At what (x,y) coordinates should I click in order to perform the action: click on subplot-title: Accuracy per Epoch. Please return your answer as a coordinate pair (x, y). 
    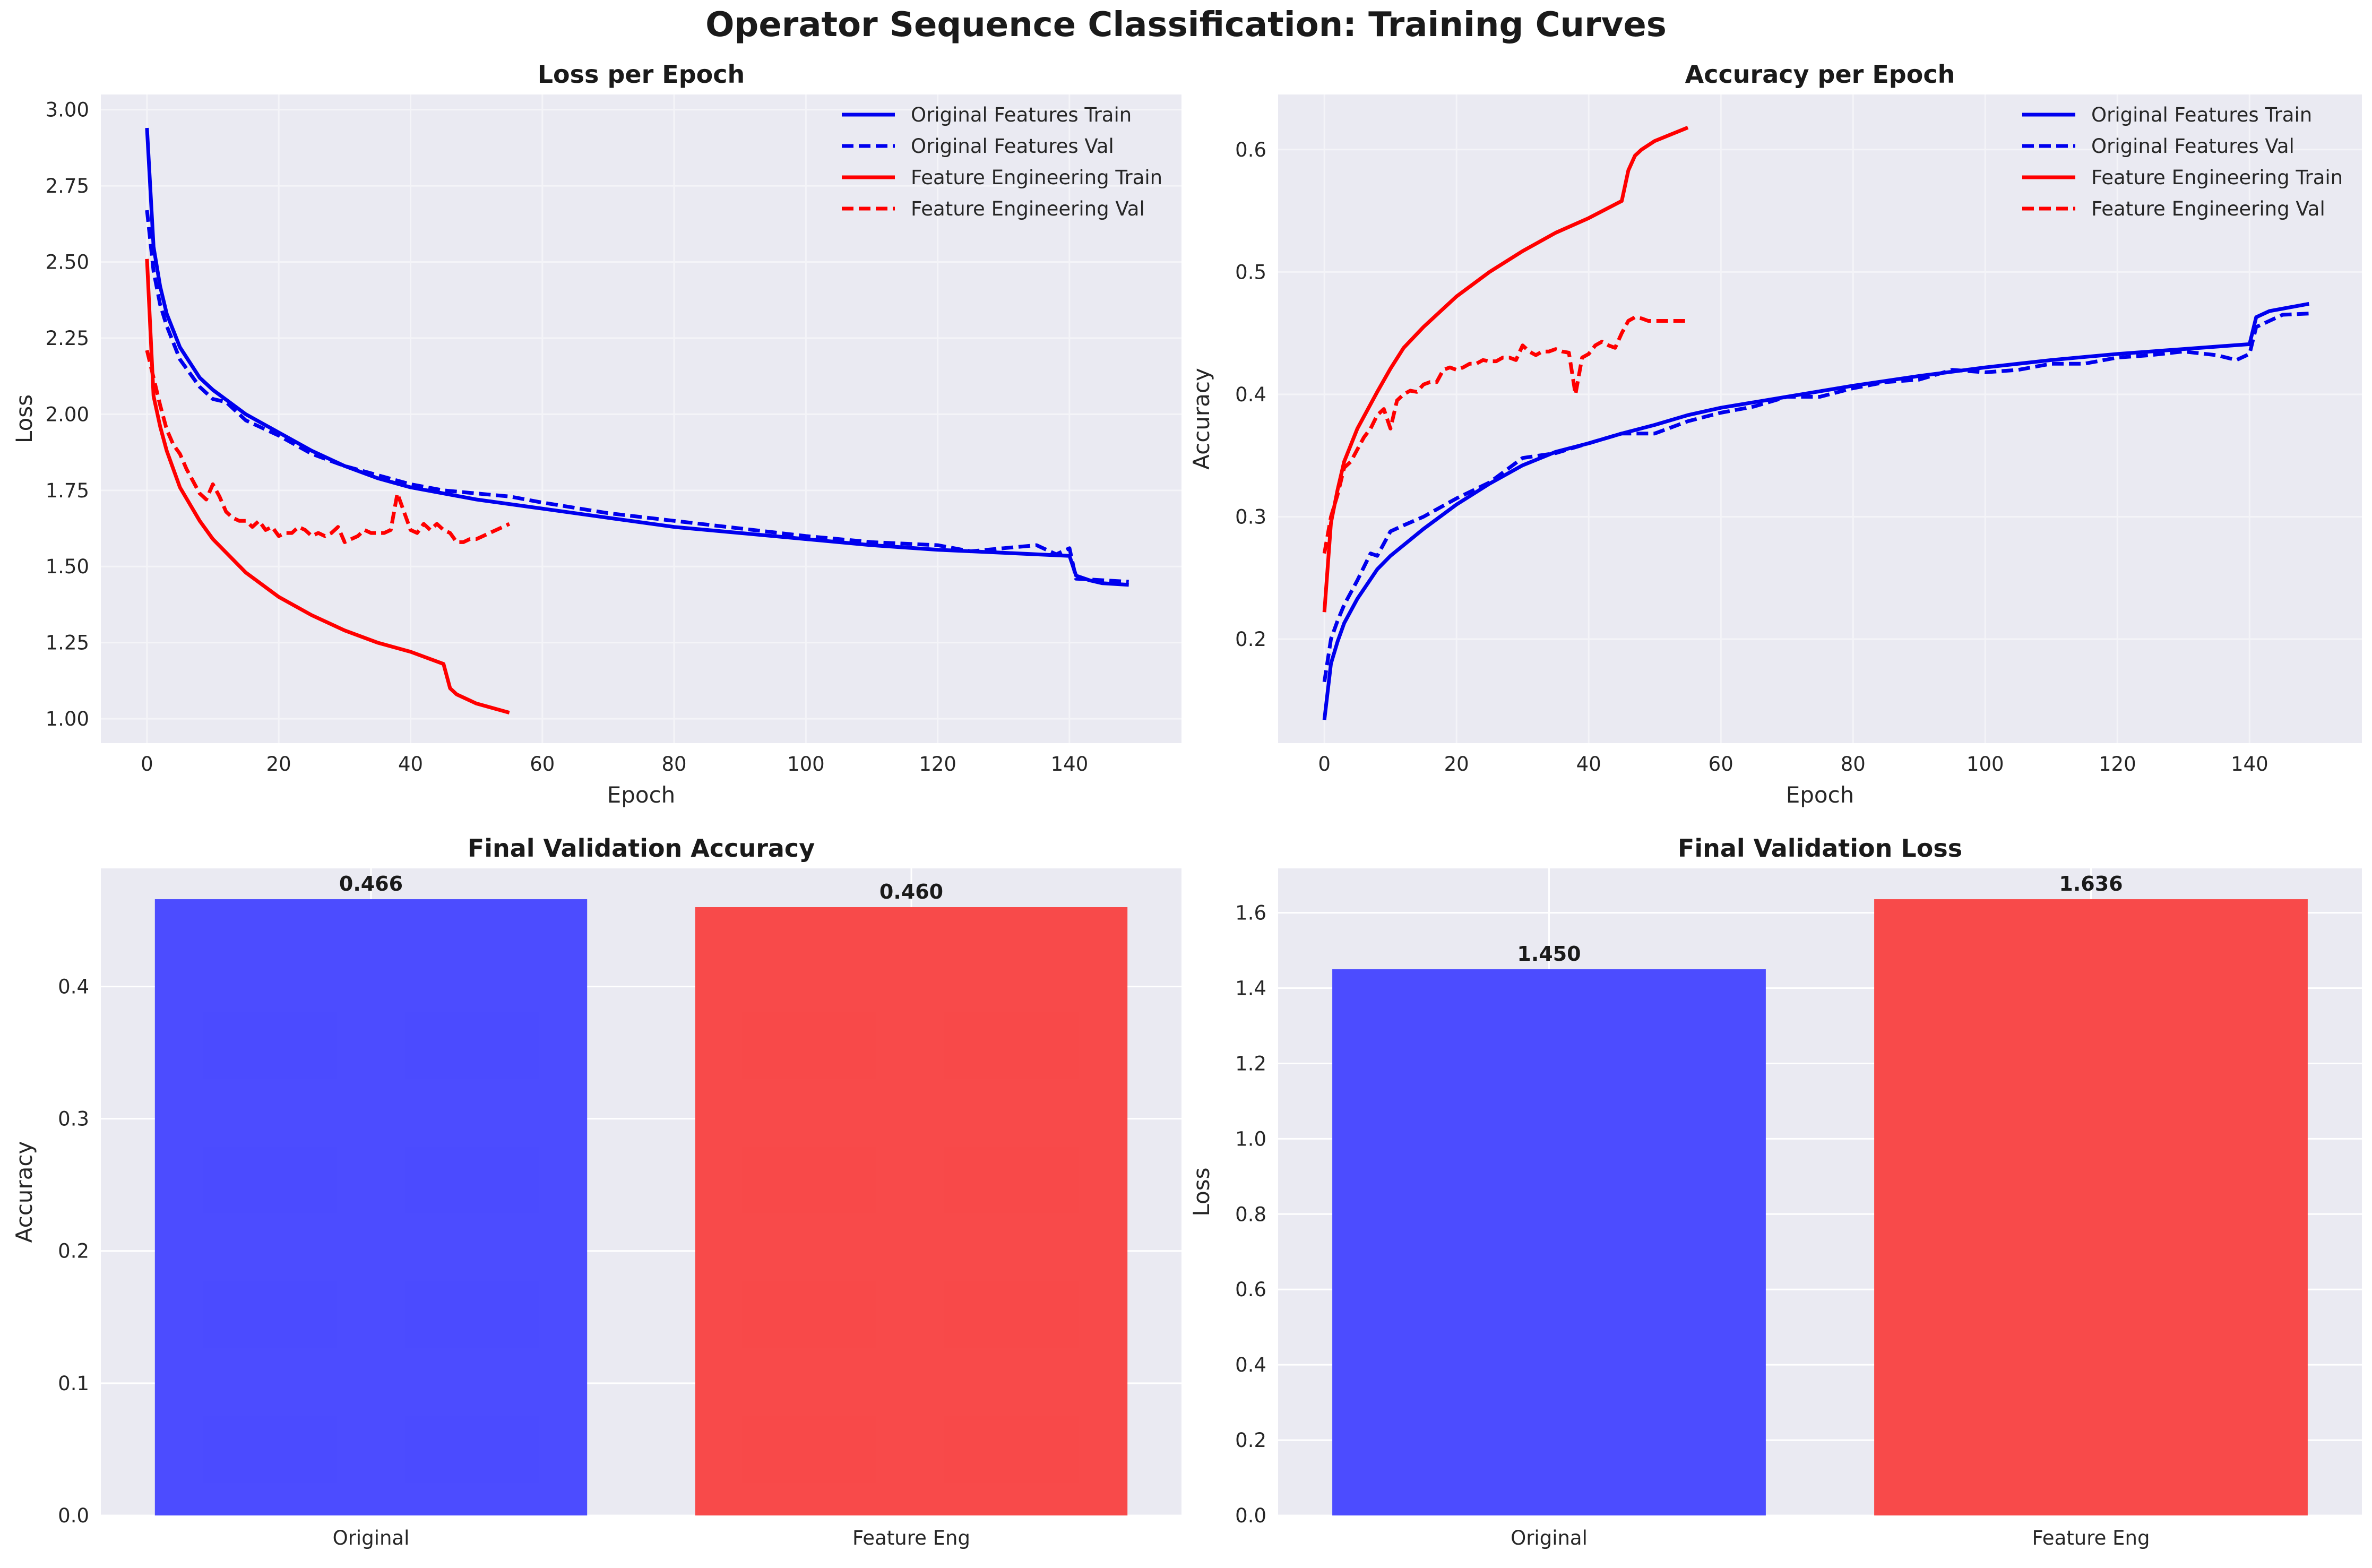
    Looking at the image, I should click on (1820, 74).